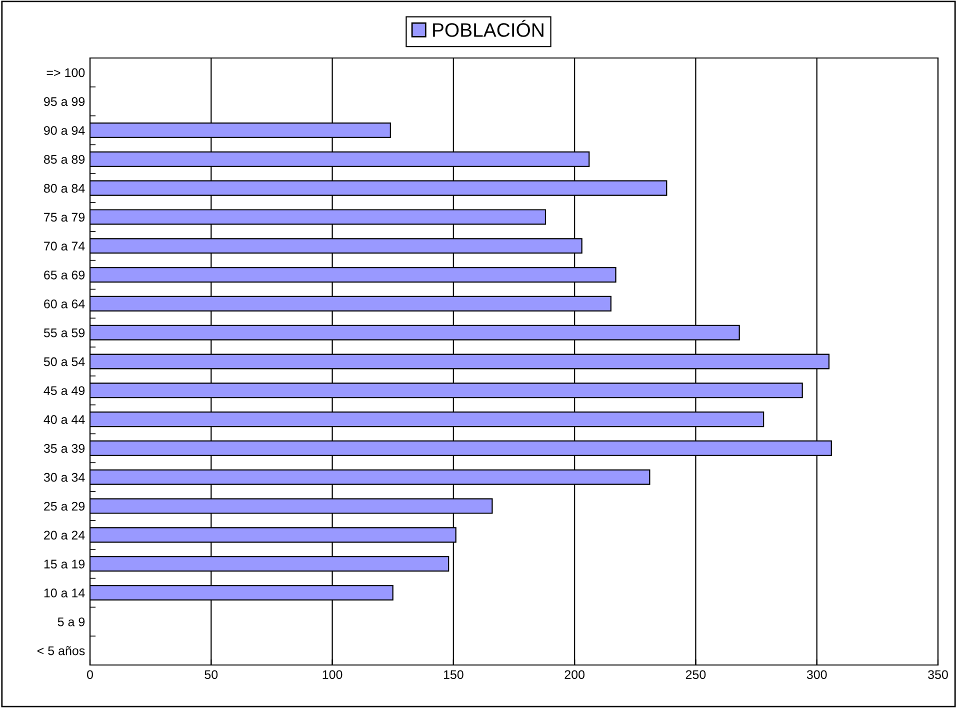 The image size is (957, 708). I want to click on y-tick-label: 45 a 49, so click(64, 391).